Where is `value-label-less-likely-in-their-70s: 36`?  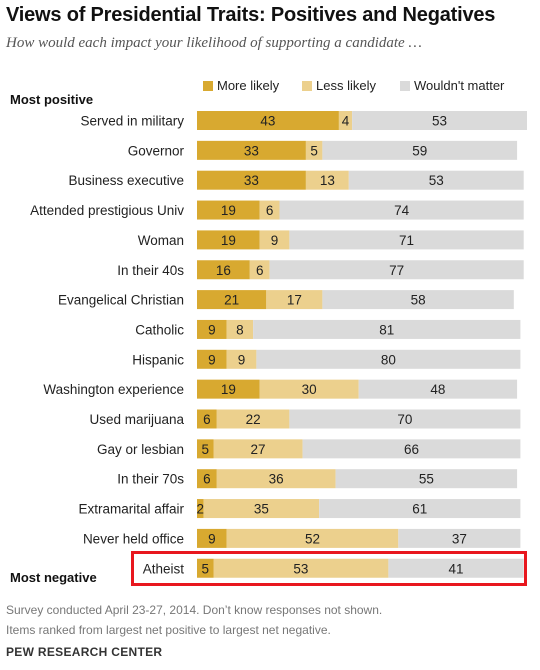 value-label-less-likely-in-their-70s: 36 is located at coordinates (276, 479).